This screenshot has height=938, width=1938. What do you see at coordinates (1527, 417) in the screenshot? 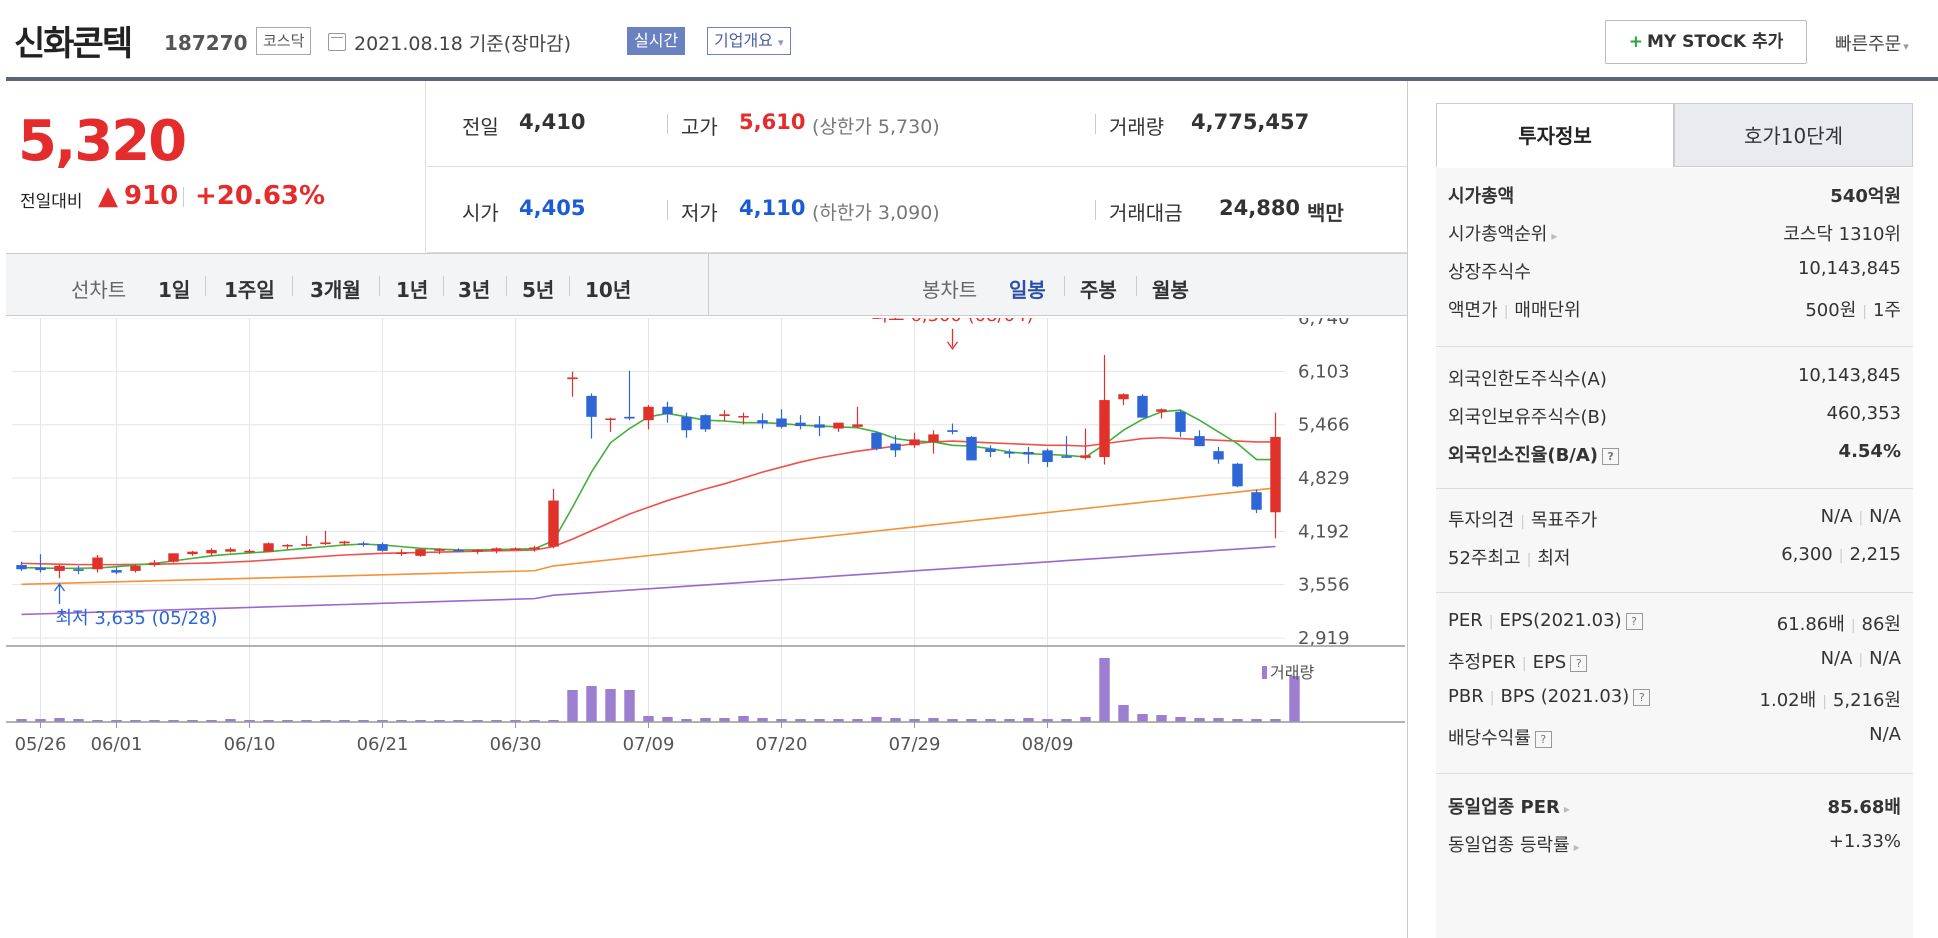
I see `foreign-holding-label: 외국인보유주식수(B)` at bounding box center [1527, 417].